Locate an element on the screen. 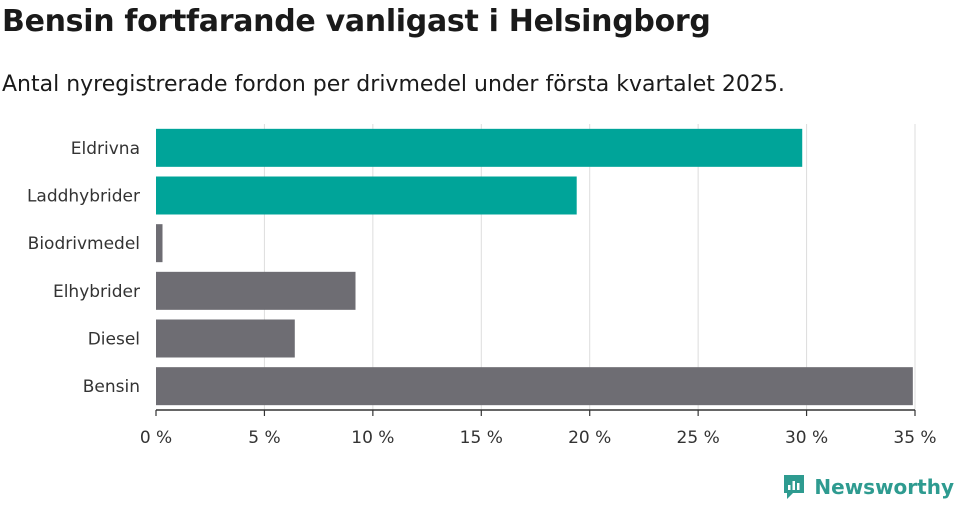  bar-diesel is located at coordinates (225, 338).